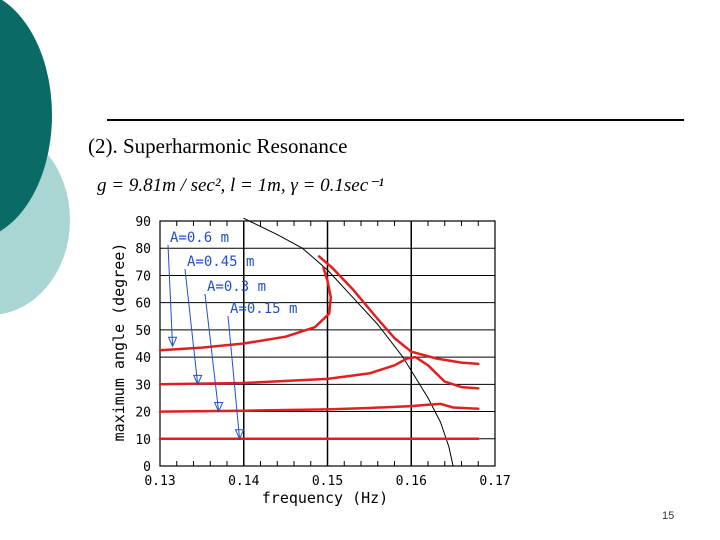 This screenshot has height=540, width=720. I want to click on page-number: 15, so click(668, 516).